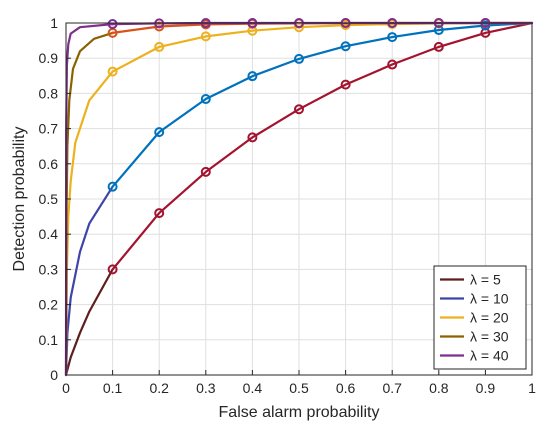 This screenshot has height=434, width=550. What do you see at coordinates (206, 388) in the screenshot?
I see `x-tick-label: 0.3` at bounding box center [206, 388].